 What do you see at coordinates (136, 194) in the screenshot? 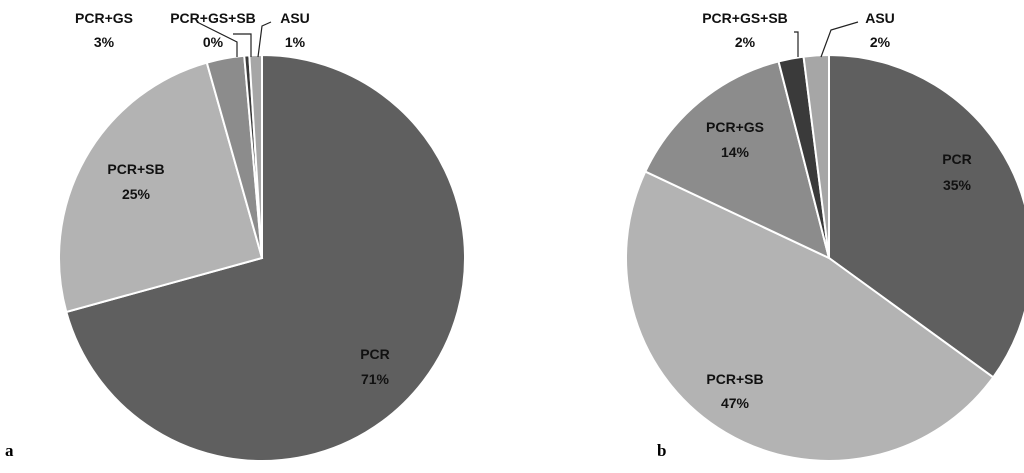
I see `value-pcr-sb-a: 25%` at bounding box center [136, 194].